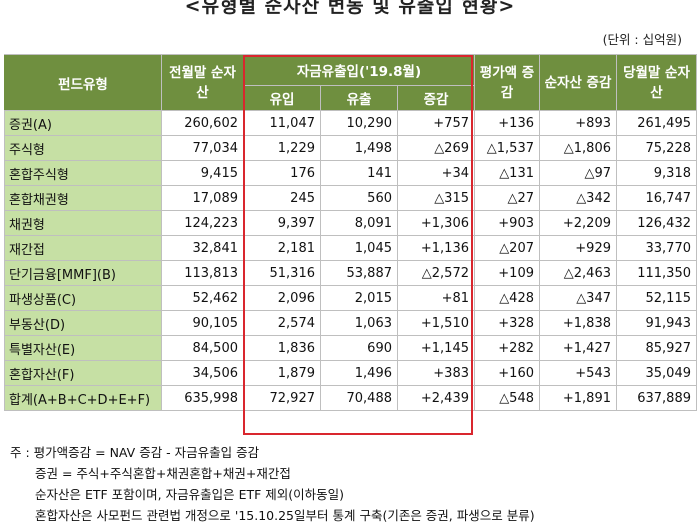  What do you see at coordinates (436, 223) in the screenshot?
I see `row-cell-chg: +1,306` at bounding box center [436, 223].